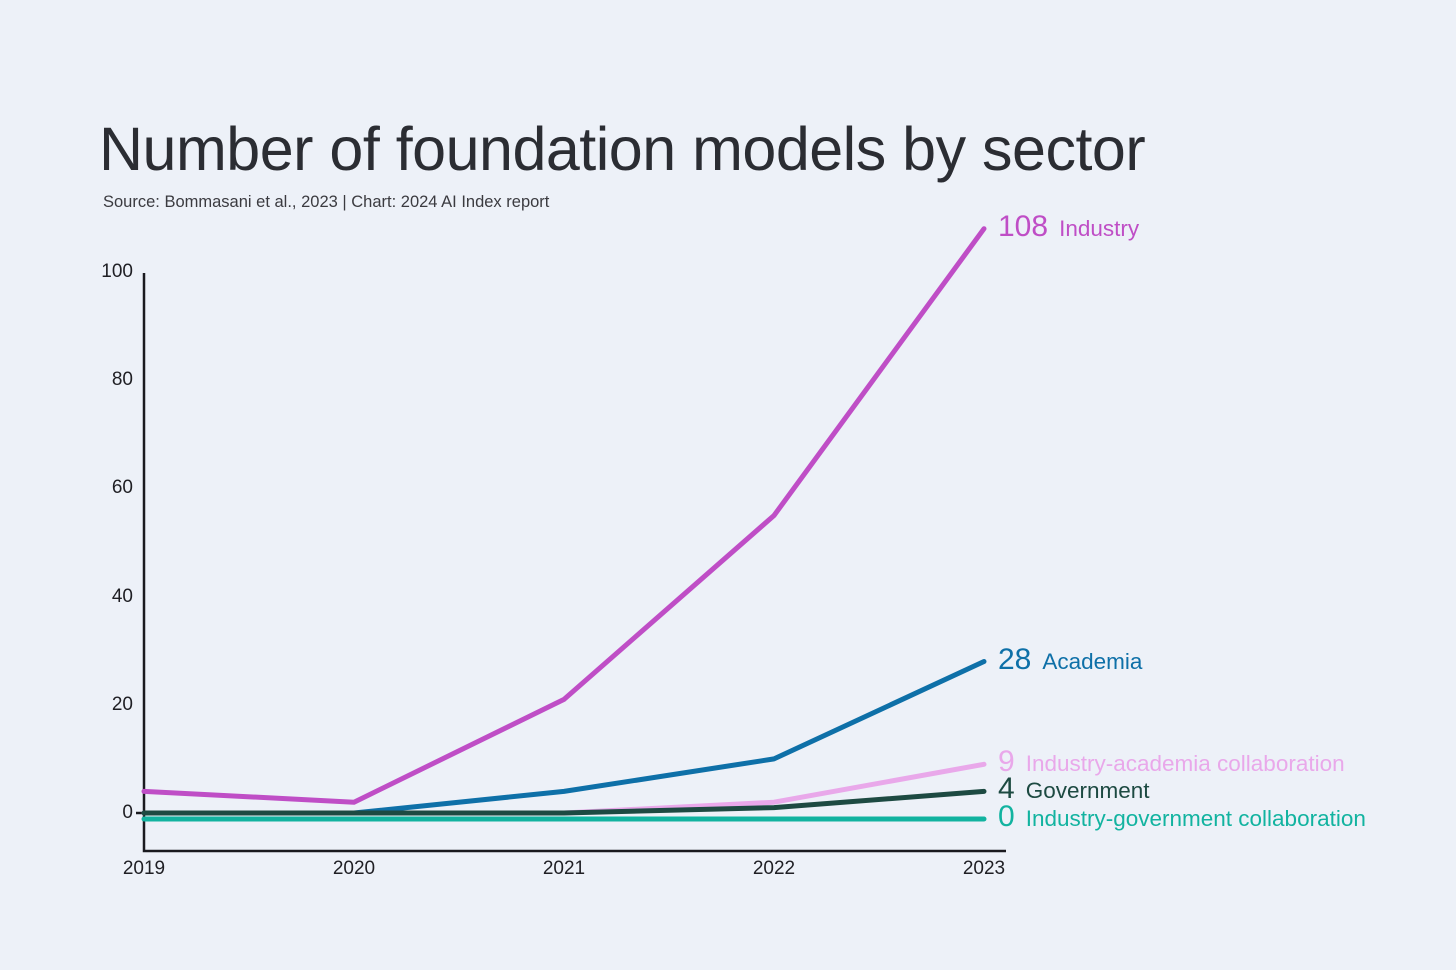  Describe the element at coordinates (1006, 762) in the screenshot. I see `end-label-value: 9` at that location.